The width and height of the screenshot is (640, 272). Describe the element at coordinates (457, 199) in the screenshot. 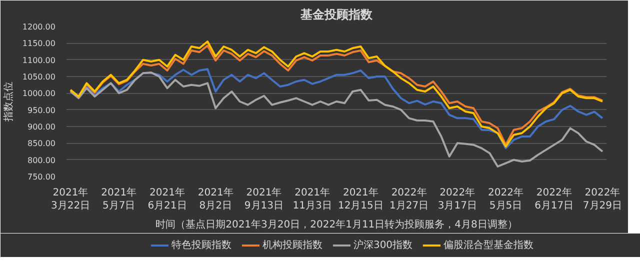

I see `x-tick-label: 2022年3月17日` at that location.